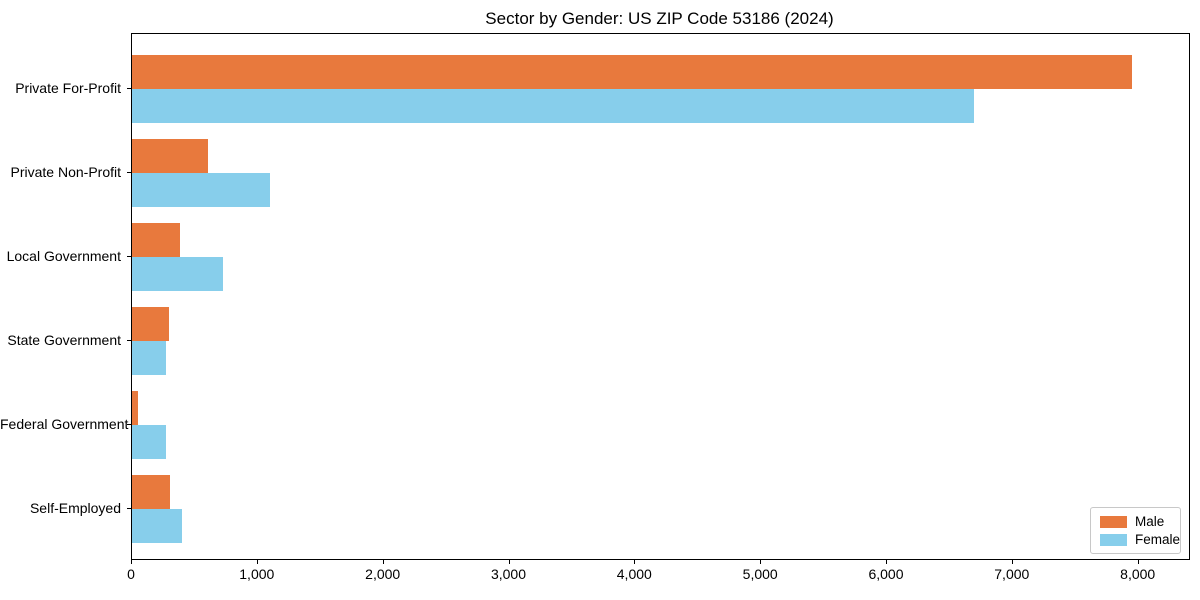 This screenshot has height=600, width=1200. Describe the element at coordinates (1012, 574) in the screenshot. I see `x-tick-label: 7,000` at that location.